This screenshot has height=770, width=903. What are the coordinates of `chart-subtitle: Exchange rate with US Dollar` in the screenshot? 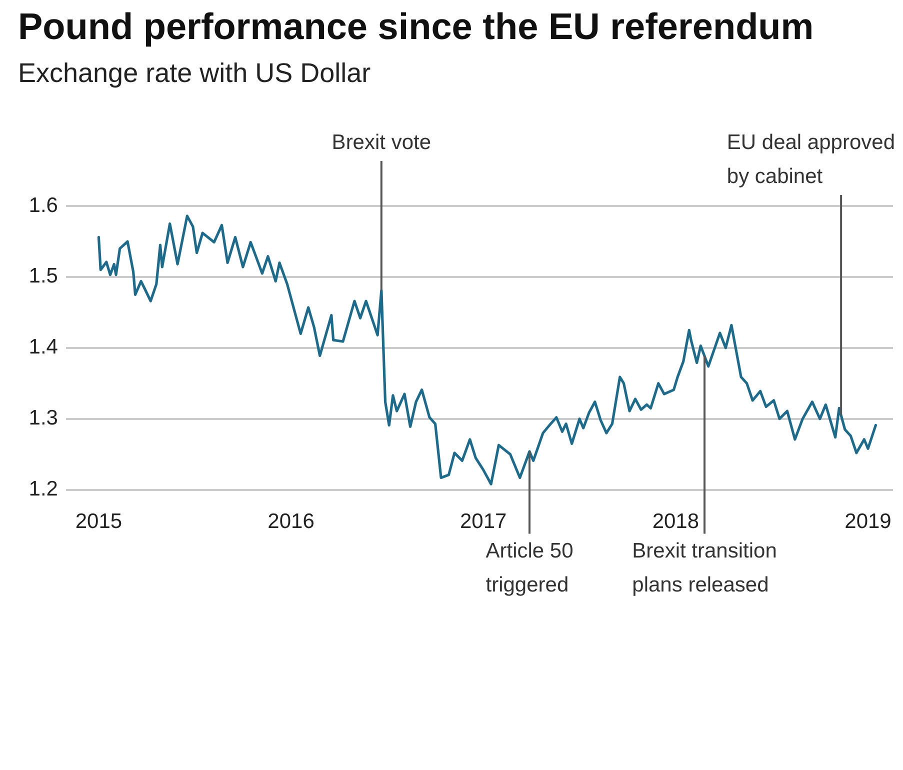 It's located at (194, 73).